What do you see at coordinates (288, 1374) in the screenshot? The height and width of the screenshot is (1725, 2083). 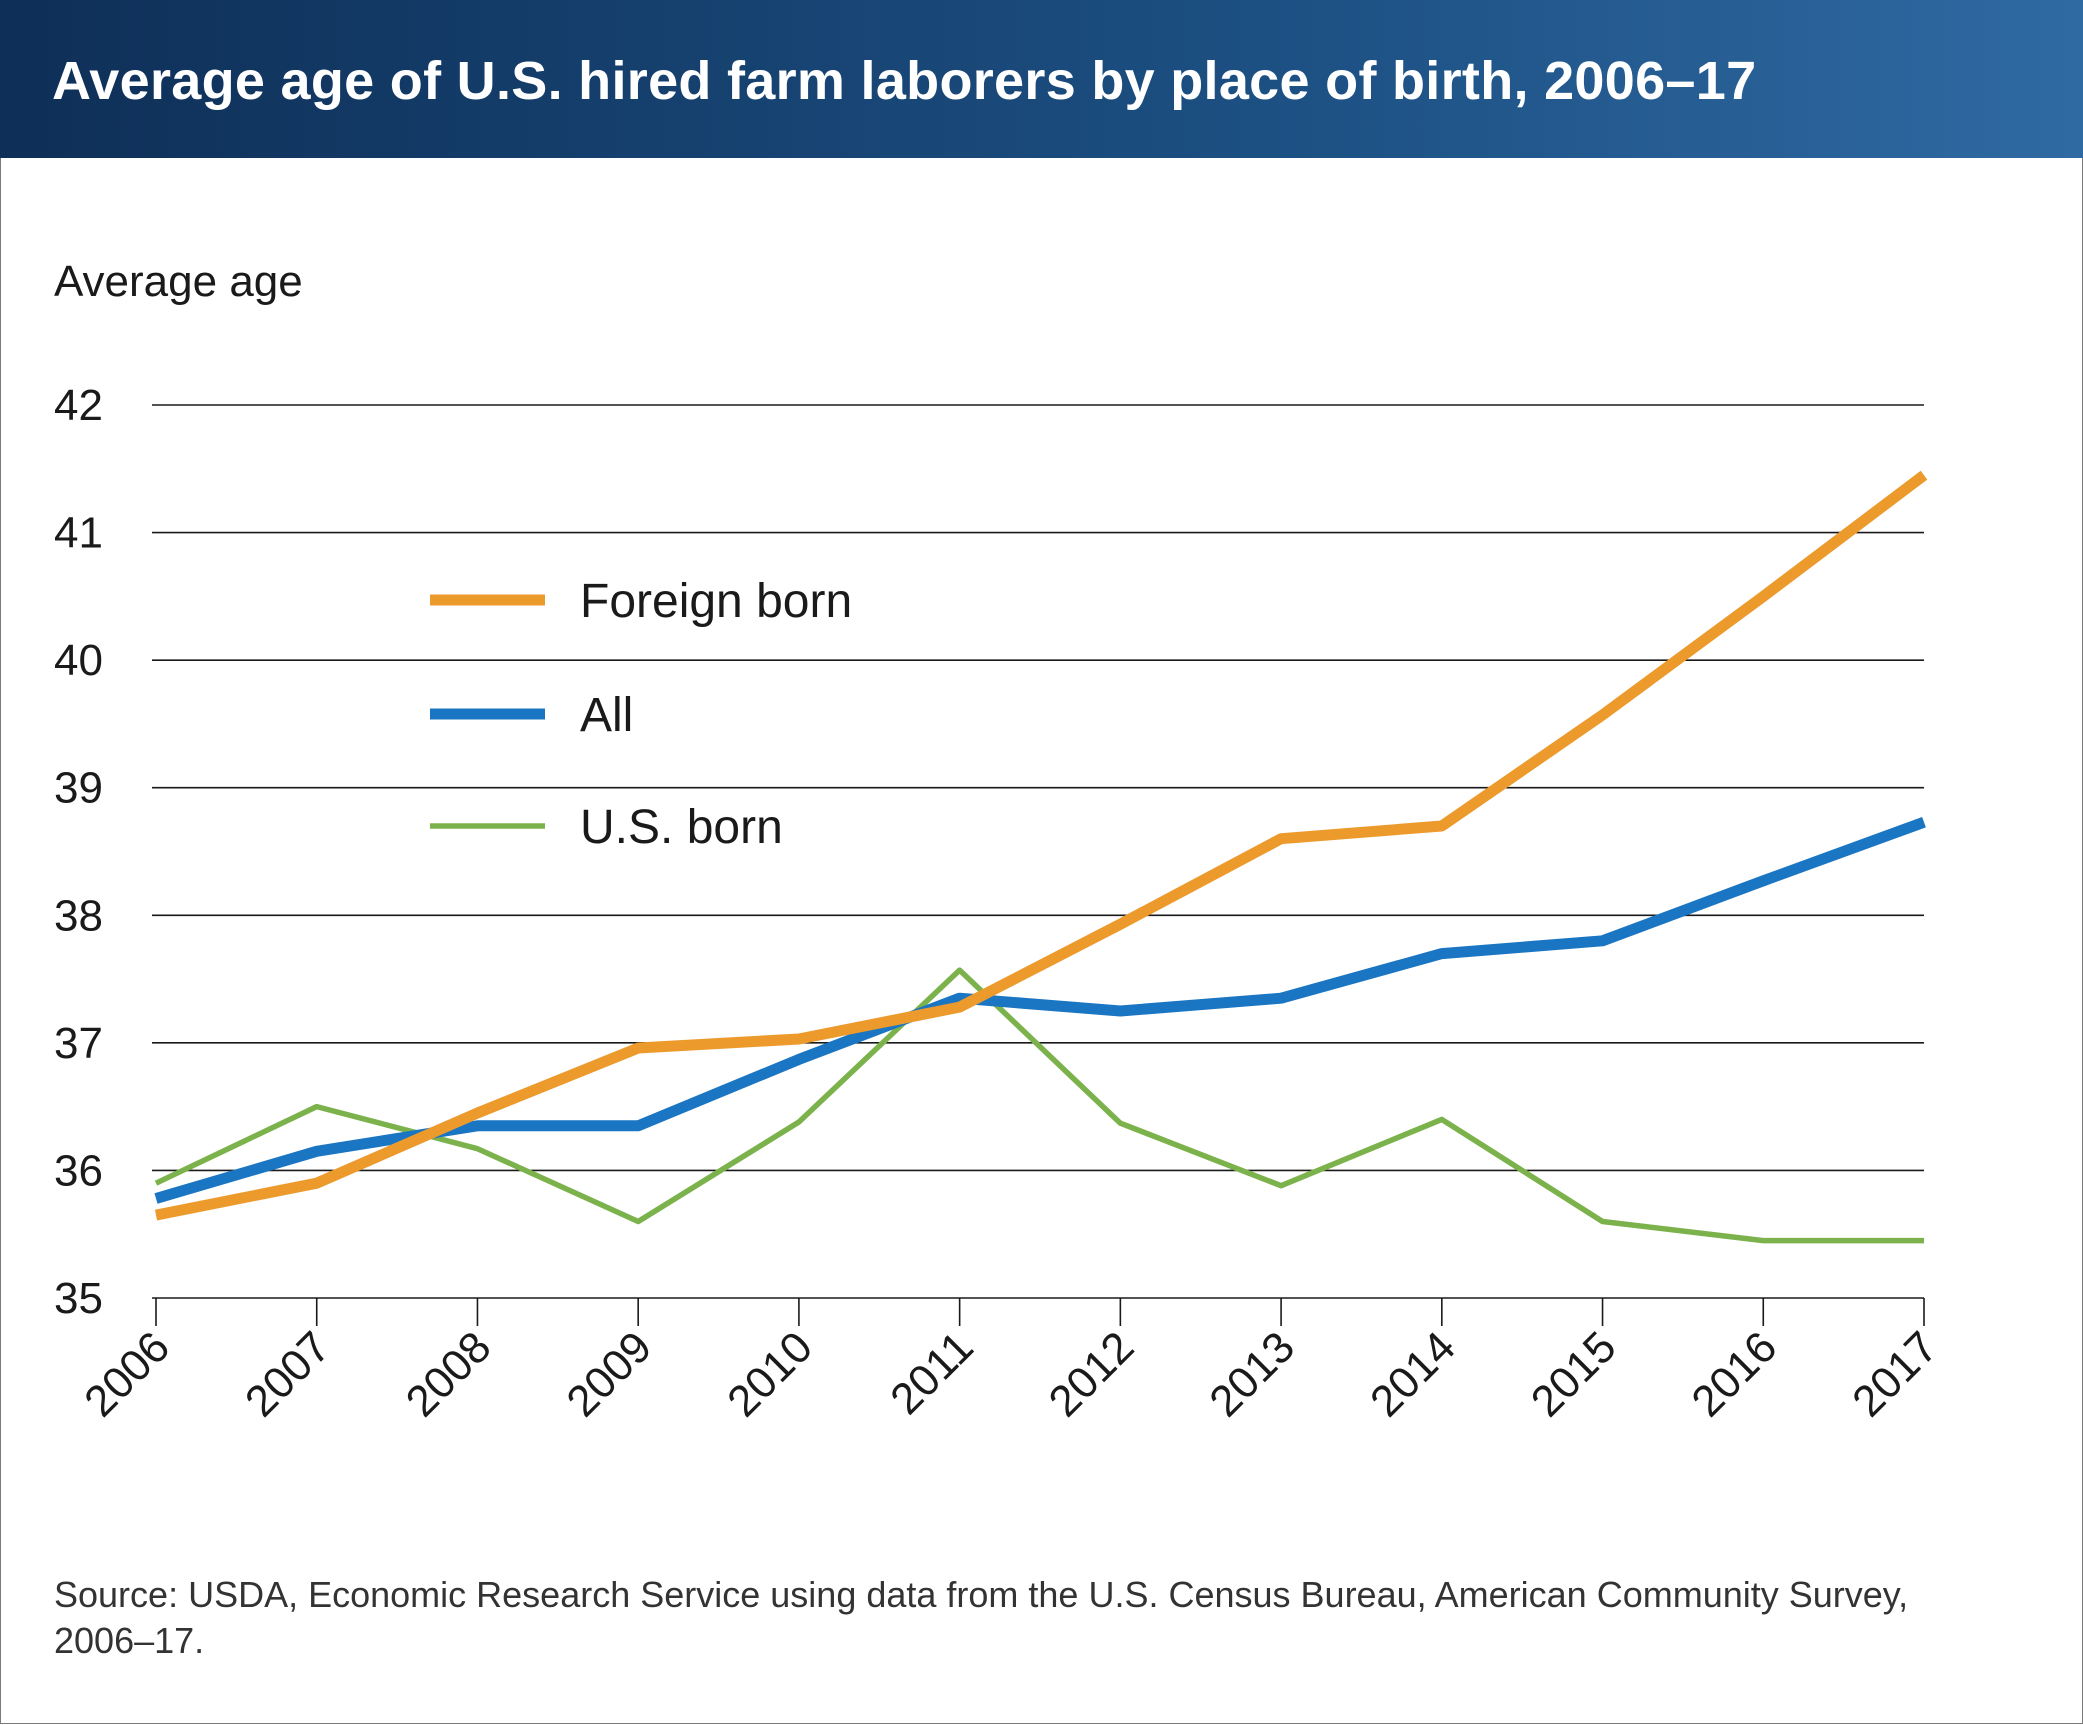 I see `x-tick-label-2007: 2007` at bounding box center [288, 1374].